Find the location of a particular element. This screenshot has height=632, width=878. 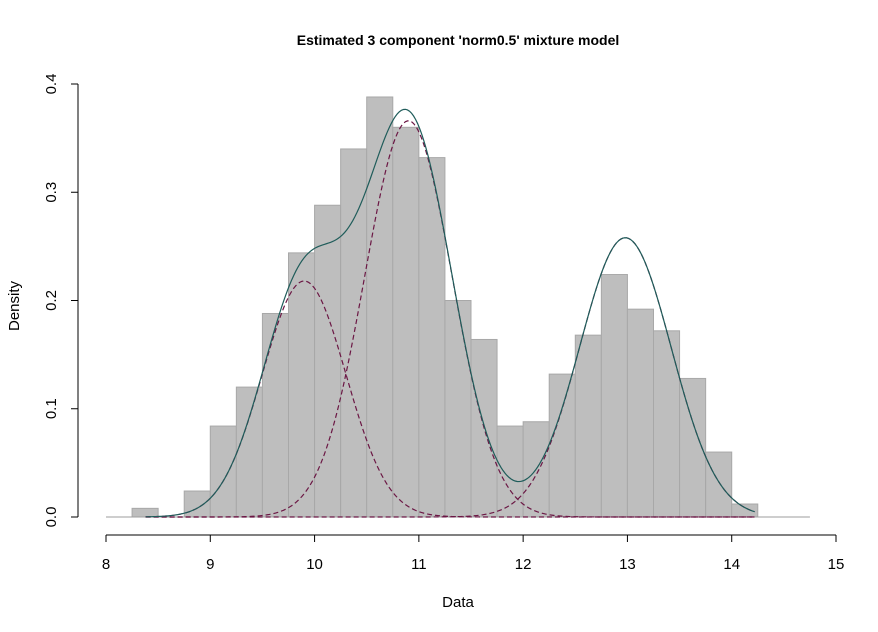

x-tick-label: 10 is located at coordinates (314, 564).